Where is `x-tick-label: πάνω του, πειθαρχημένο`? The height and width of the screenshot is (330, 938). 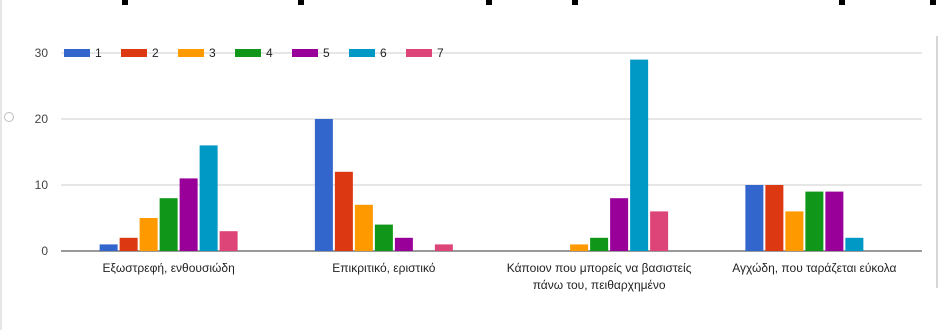
x-tick-label: πάνω του, πειθαρχημένο is located at coordinates (599, 285).